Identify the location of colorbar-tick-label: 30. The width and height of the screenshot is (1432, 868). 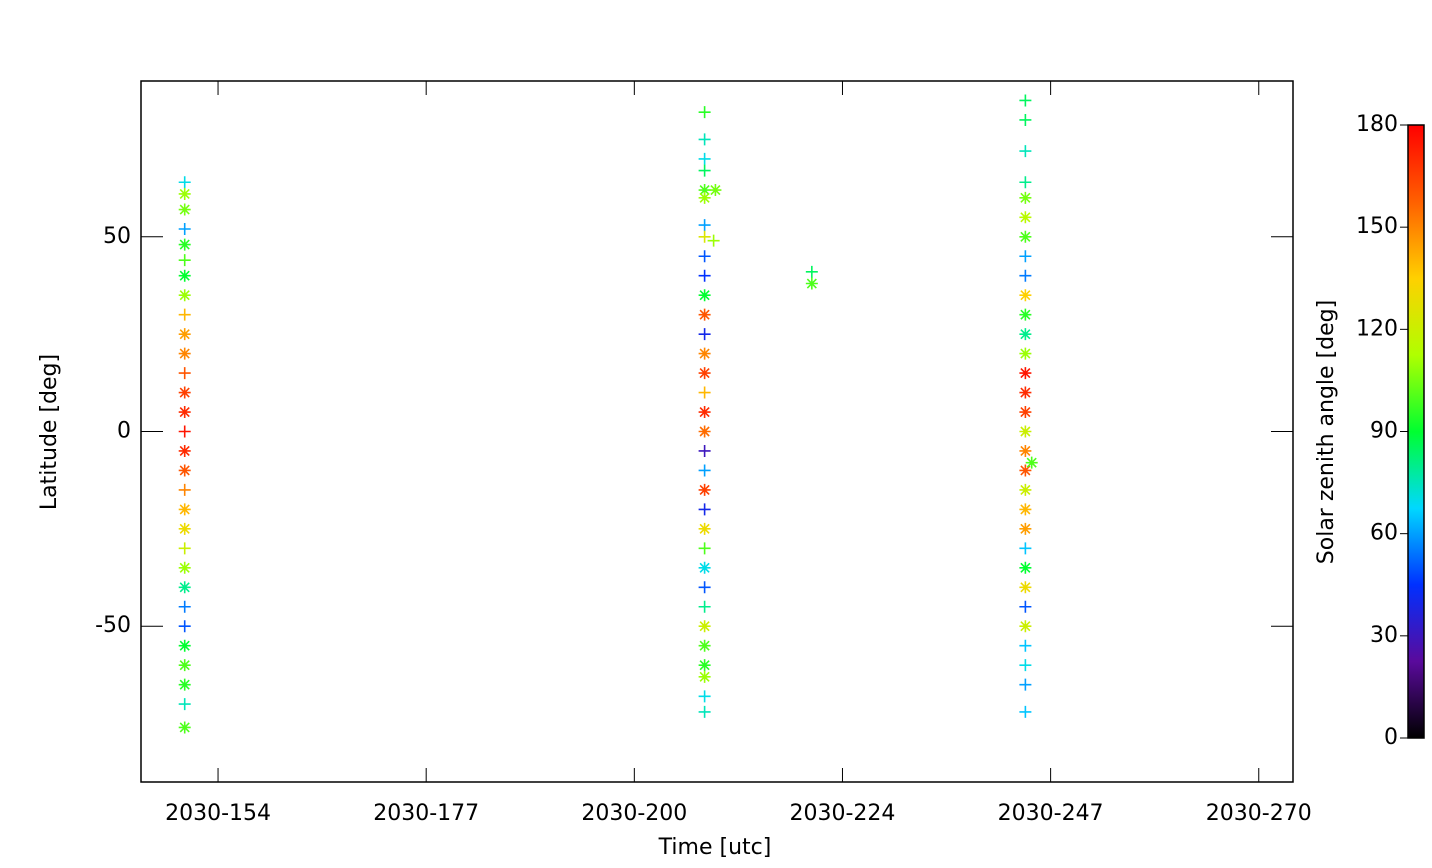
(1384, 635).